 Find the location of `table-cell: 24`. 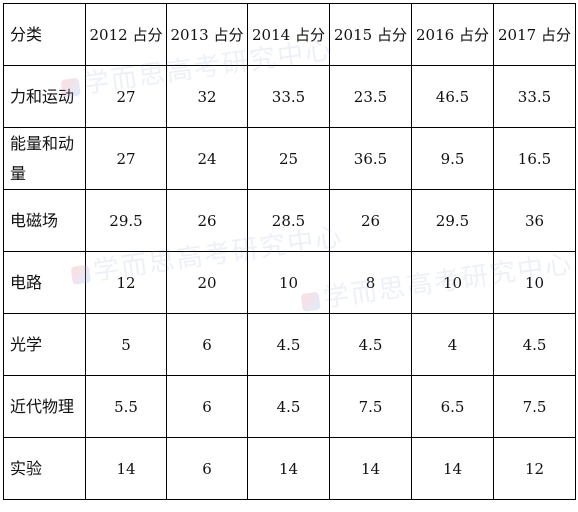

table-cell: 24 is located at coordinates (207, 158).